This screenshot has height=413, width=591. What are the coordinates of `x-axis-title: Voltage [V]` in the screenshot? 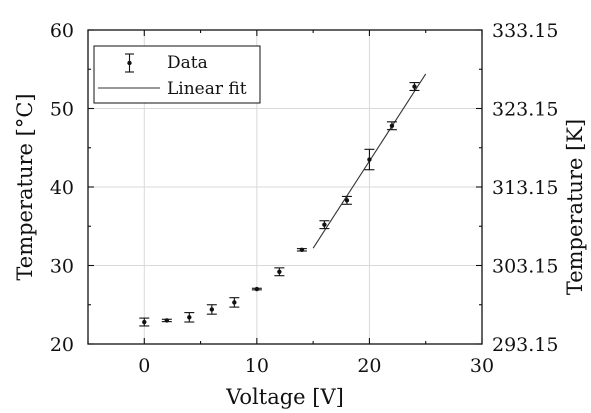 It's located at (284, 397).